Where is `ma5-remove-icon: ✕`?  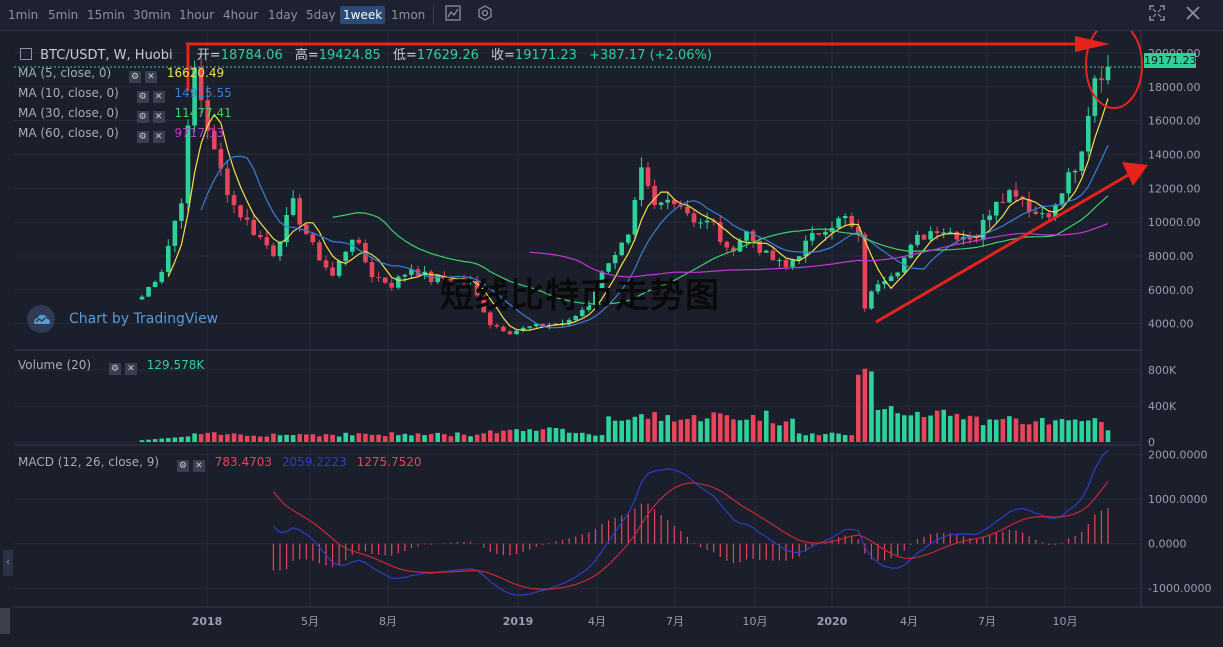 ma5-remove-icon: ✕ is located at coordinates (151, 77).